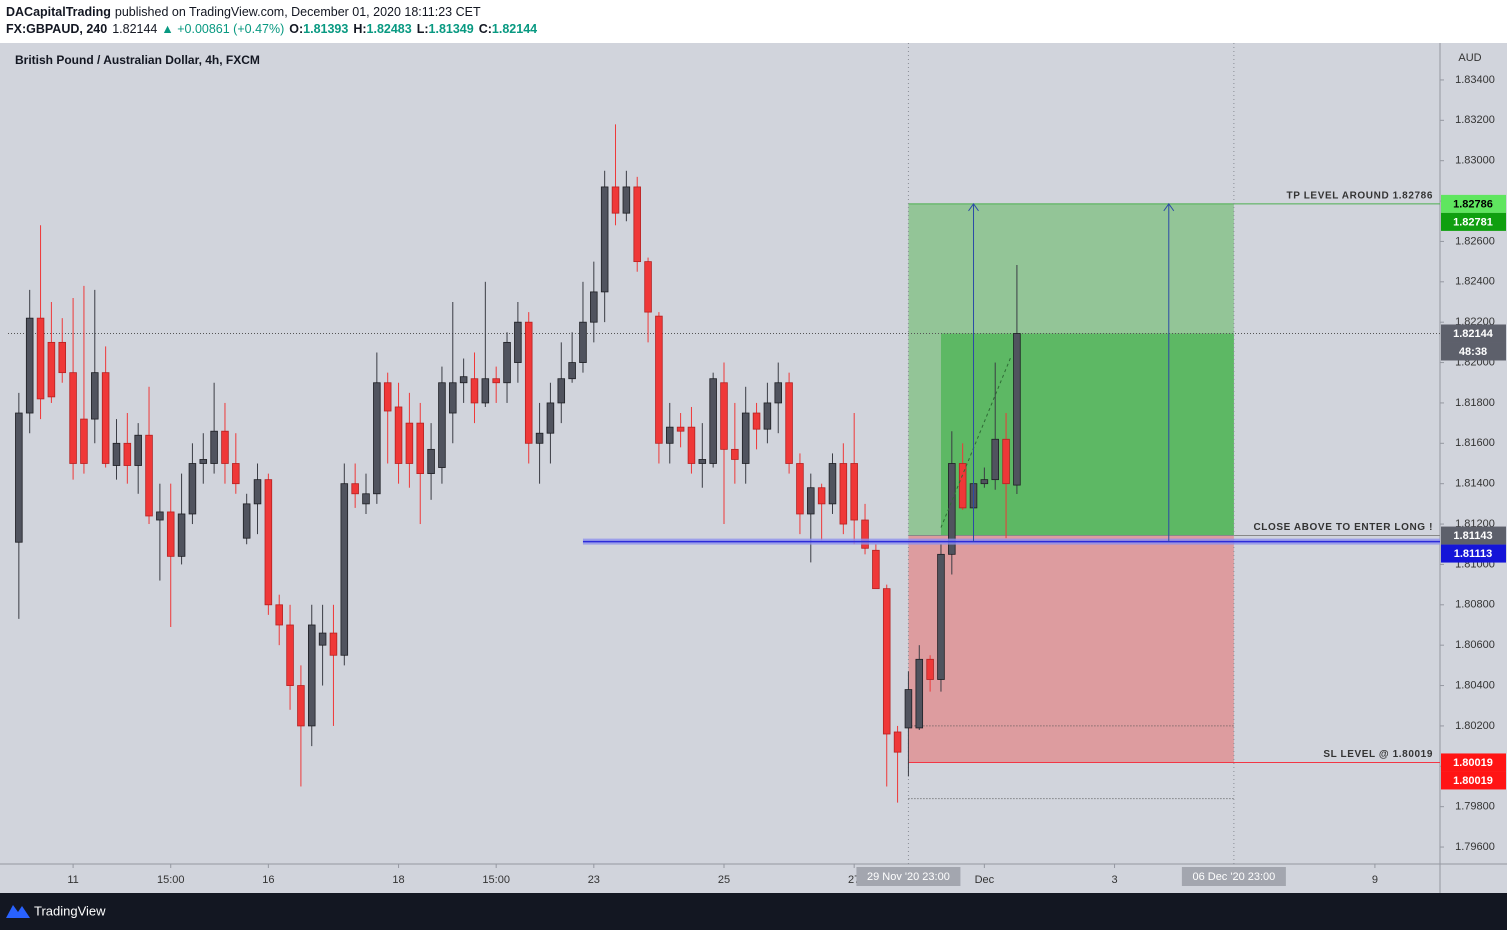 This screenshot has width=1507, height=930. I want to click on y-tick-label: 1.81800, so click(1475, 403).